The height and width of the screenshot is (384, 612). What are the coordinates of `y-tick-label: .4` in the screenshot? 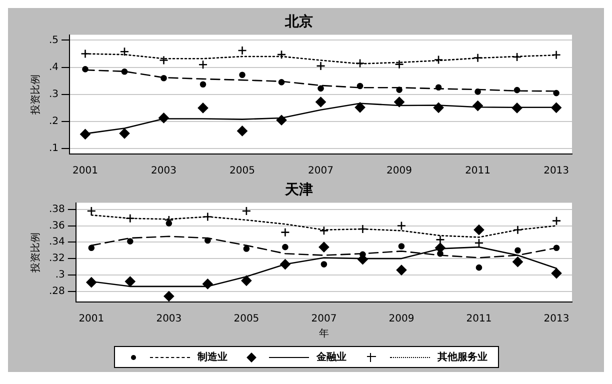 It's located at (53, 67).